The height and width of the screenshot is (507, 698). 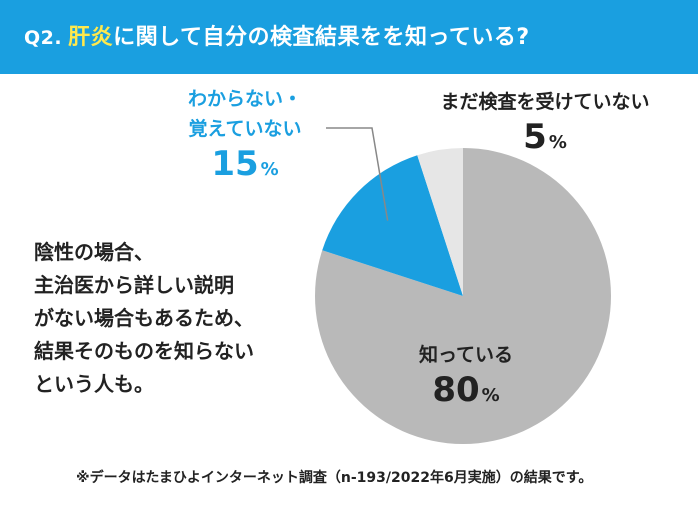 I want to click on slice-not-tested, so click(x=440, y=222).